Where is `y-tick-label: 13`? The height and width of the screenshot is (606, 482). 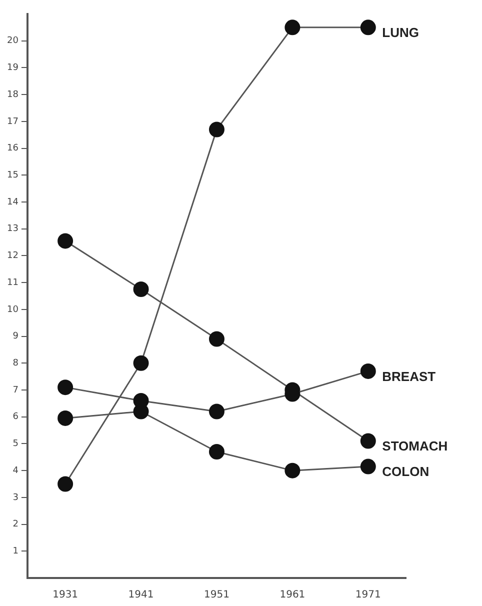
y-tick-label: 13 is located at coordinates (12, 229).